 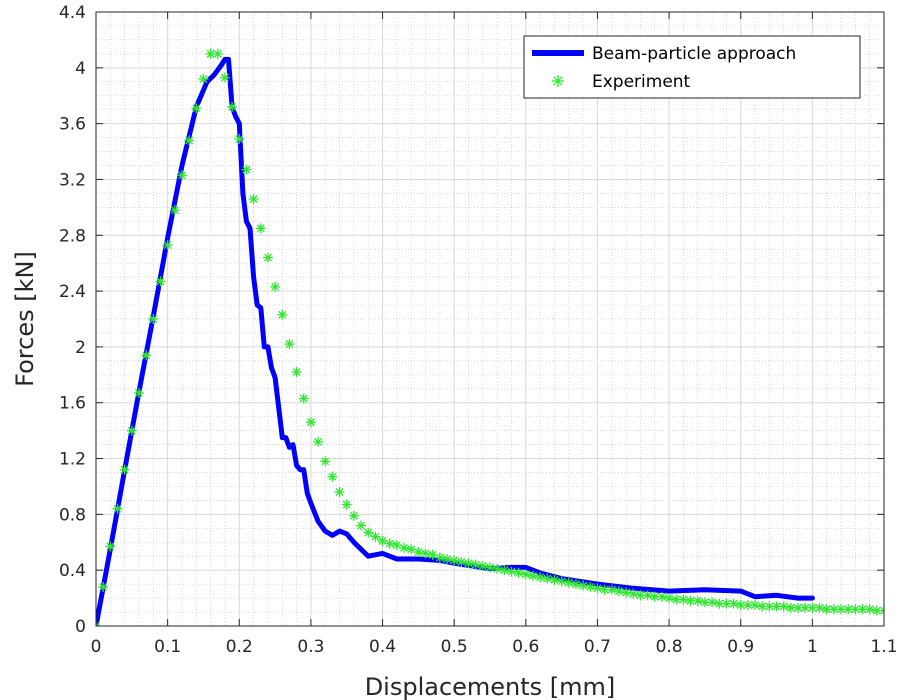 What do you see at coordinates (72, 404) in the screenshot?
I see `y-tick-label: 1.6` at bounding box center [72, 404].